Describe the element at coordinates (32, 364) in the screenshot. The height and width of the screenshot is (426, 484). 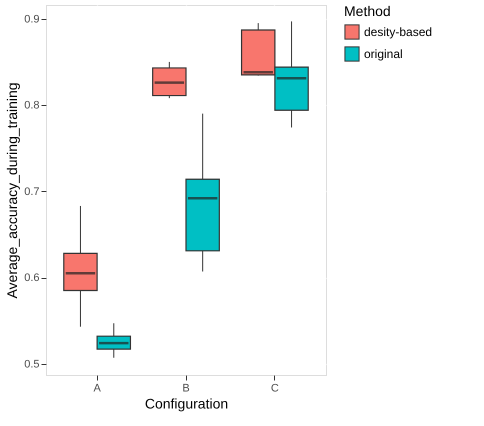
I see `y-tick-label: 0.5` at that location.